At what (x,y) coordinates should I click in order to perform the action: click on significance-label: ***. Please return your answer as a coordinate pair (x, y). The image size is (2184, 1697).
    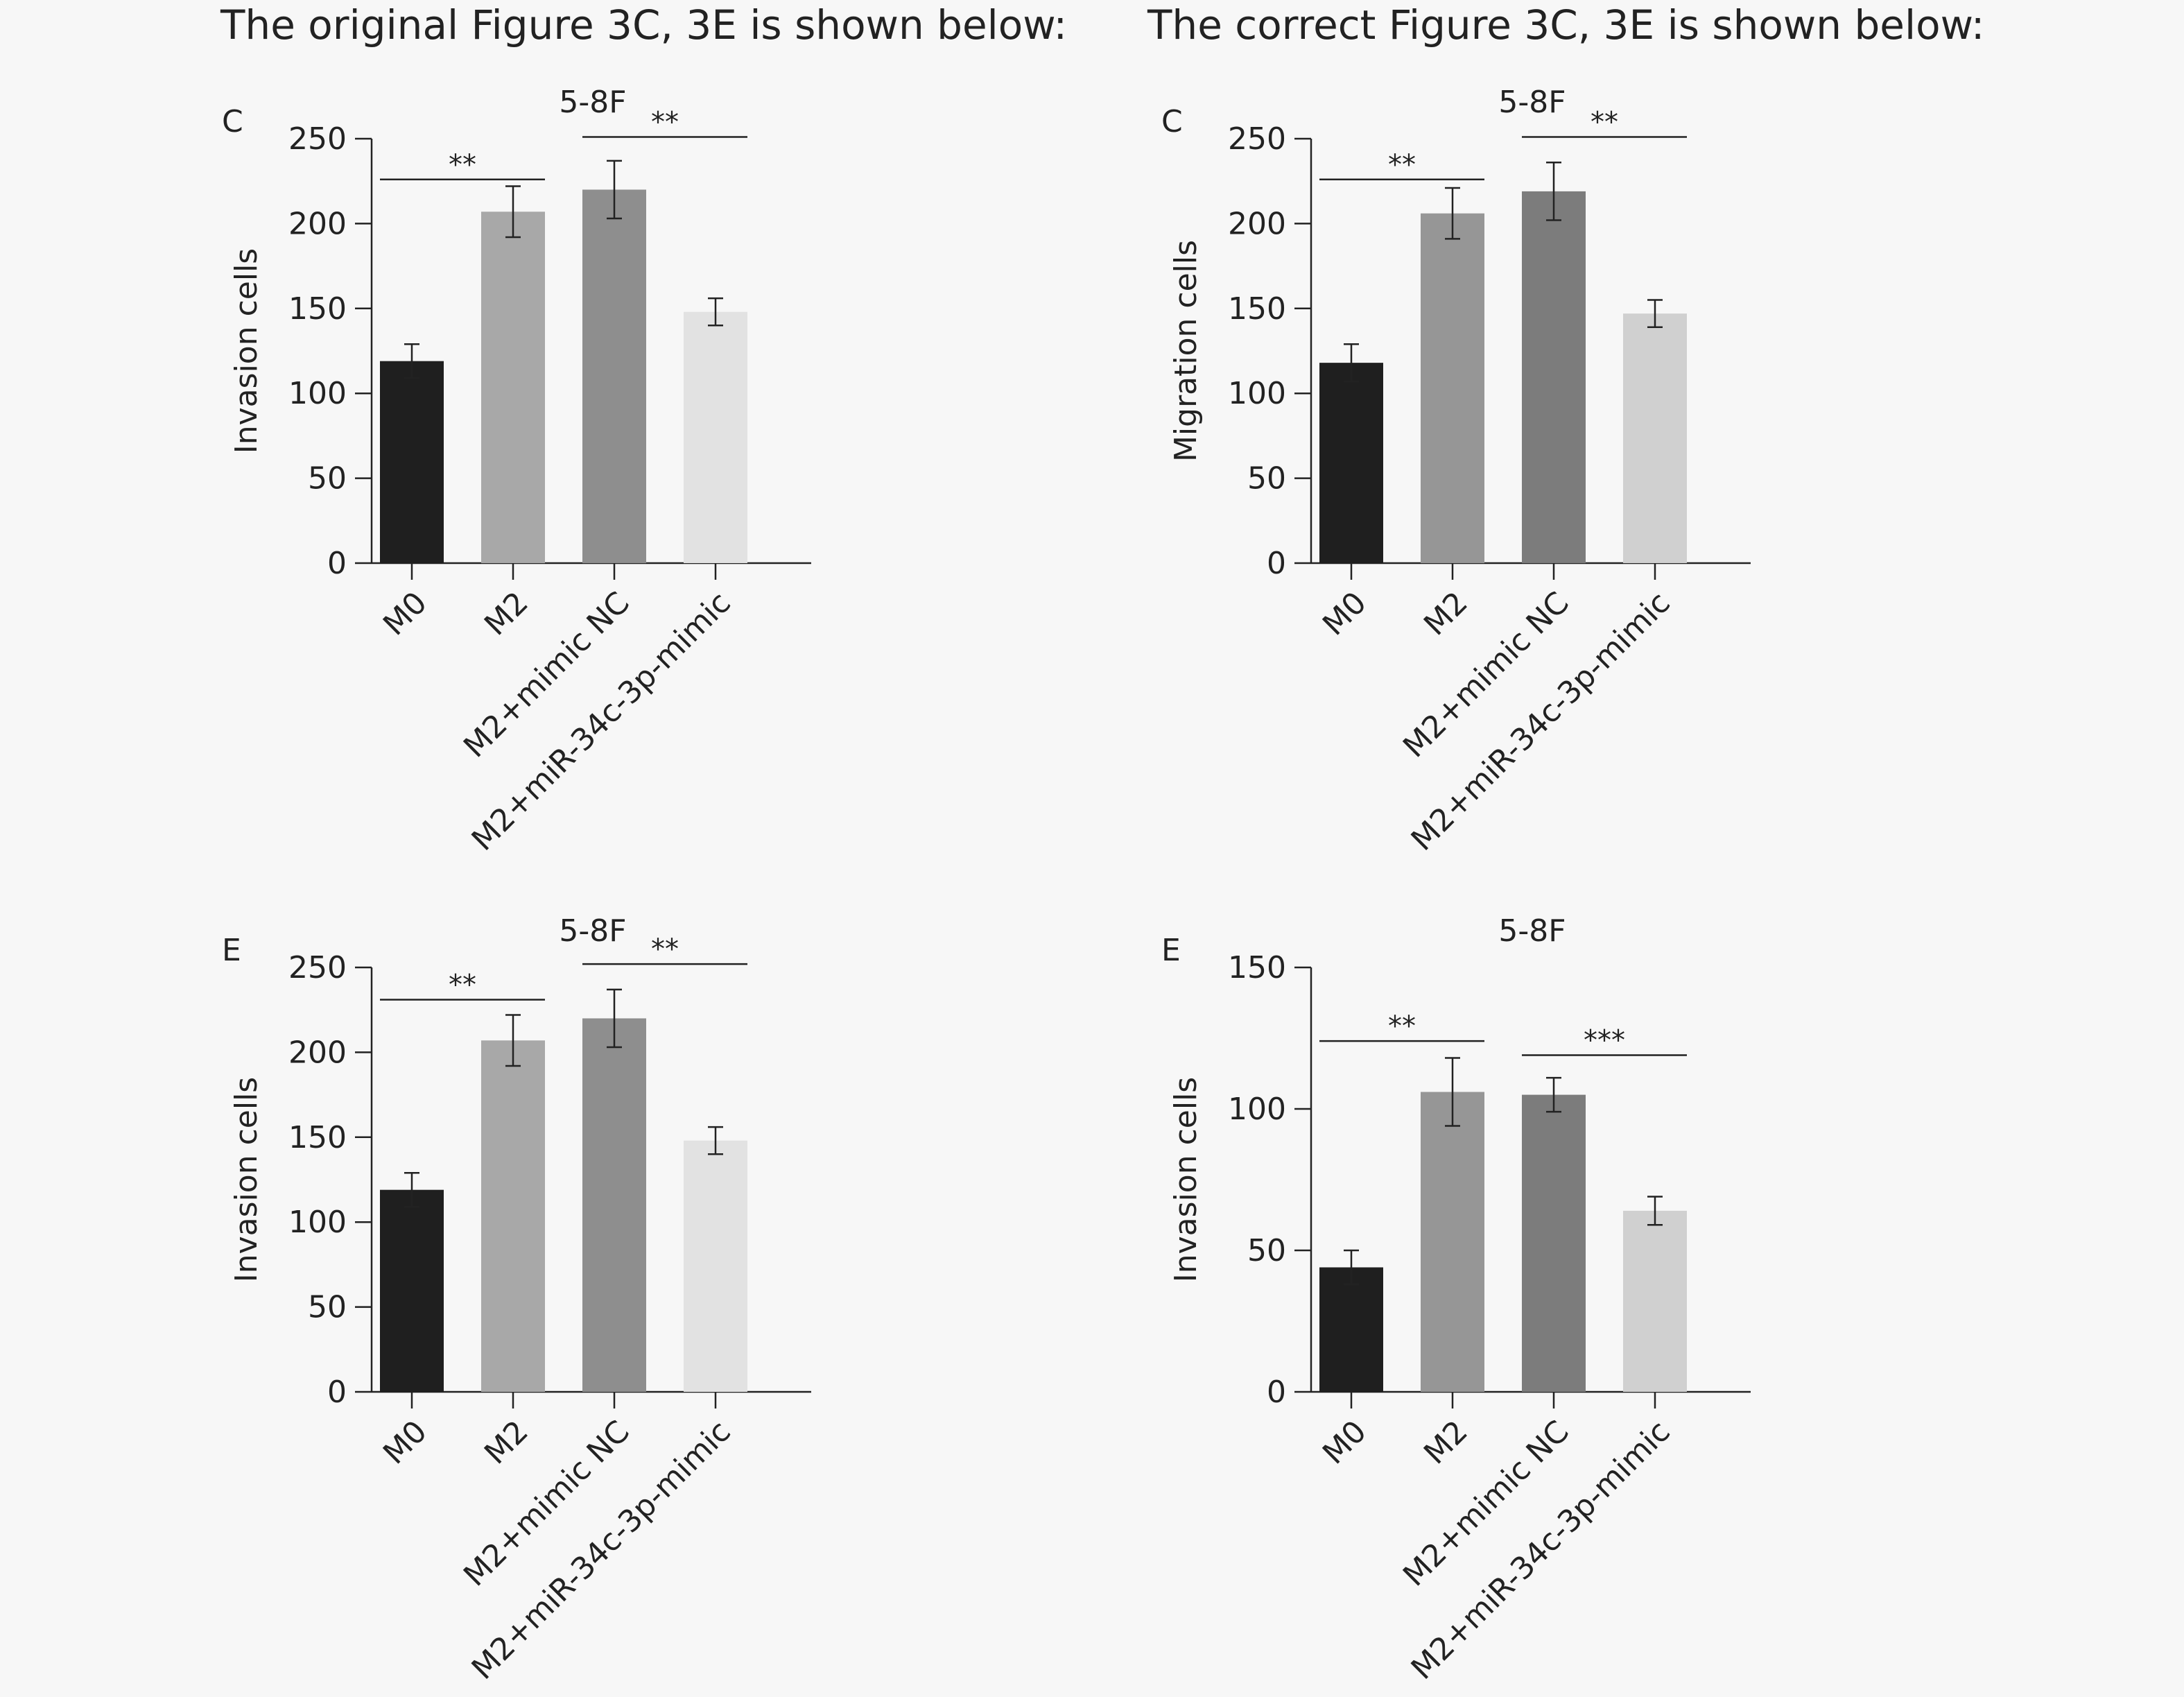
    Looking at the image, I should click on (1604, 1040).